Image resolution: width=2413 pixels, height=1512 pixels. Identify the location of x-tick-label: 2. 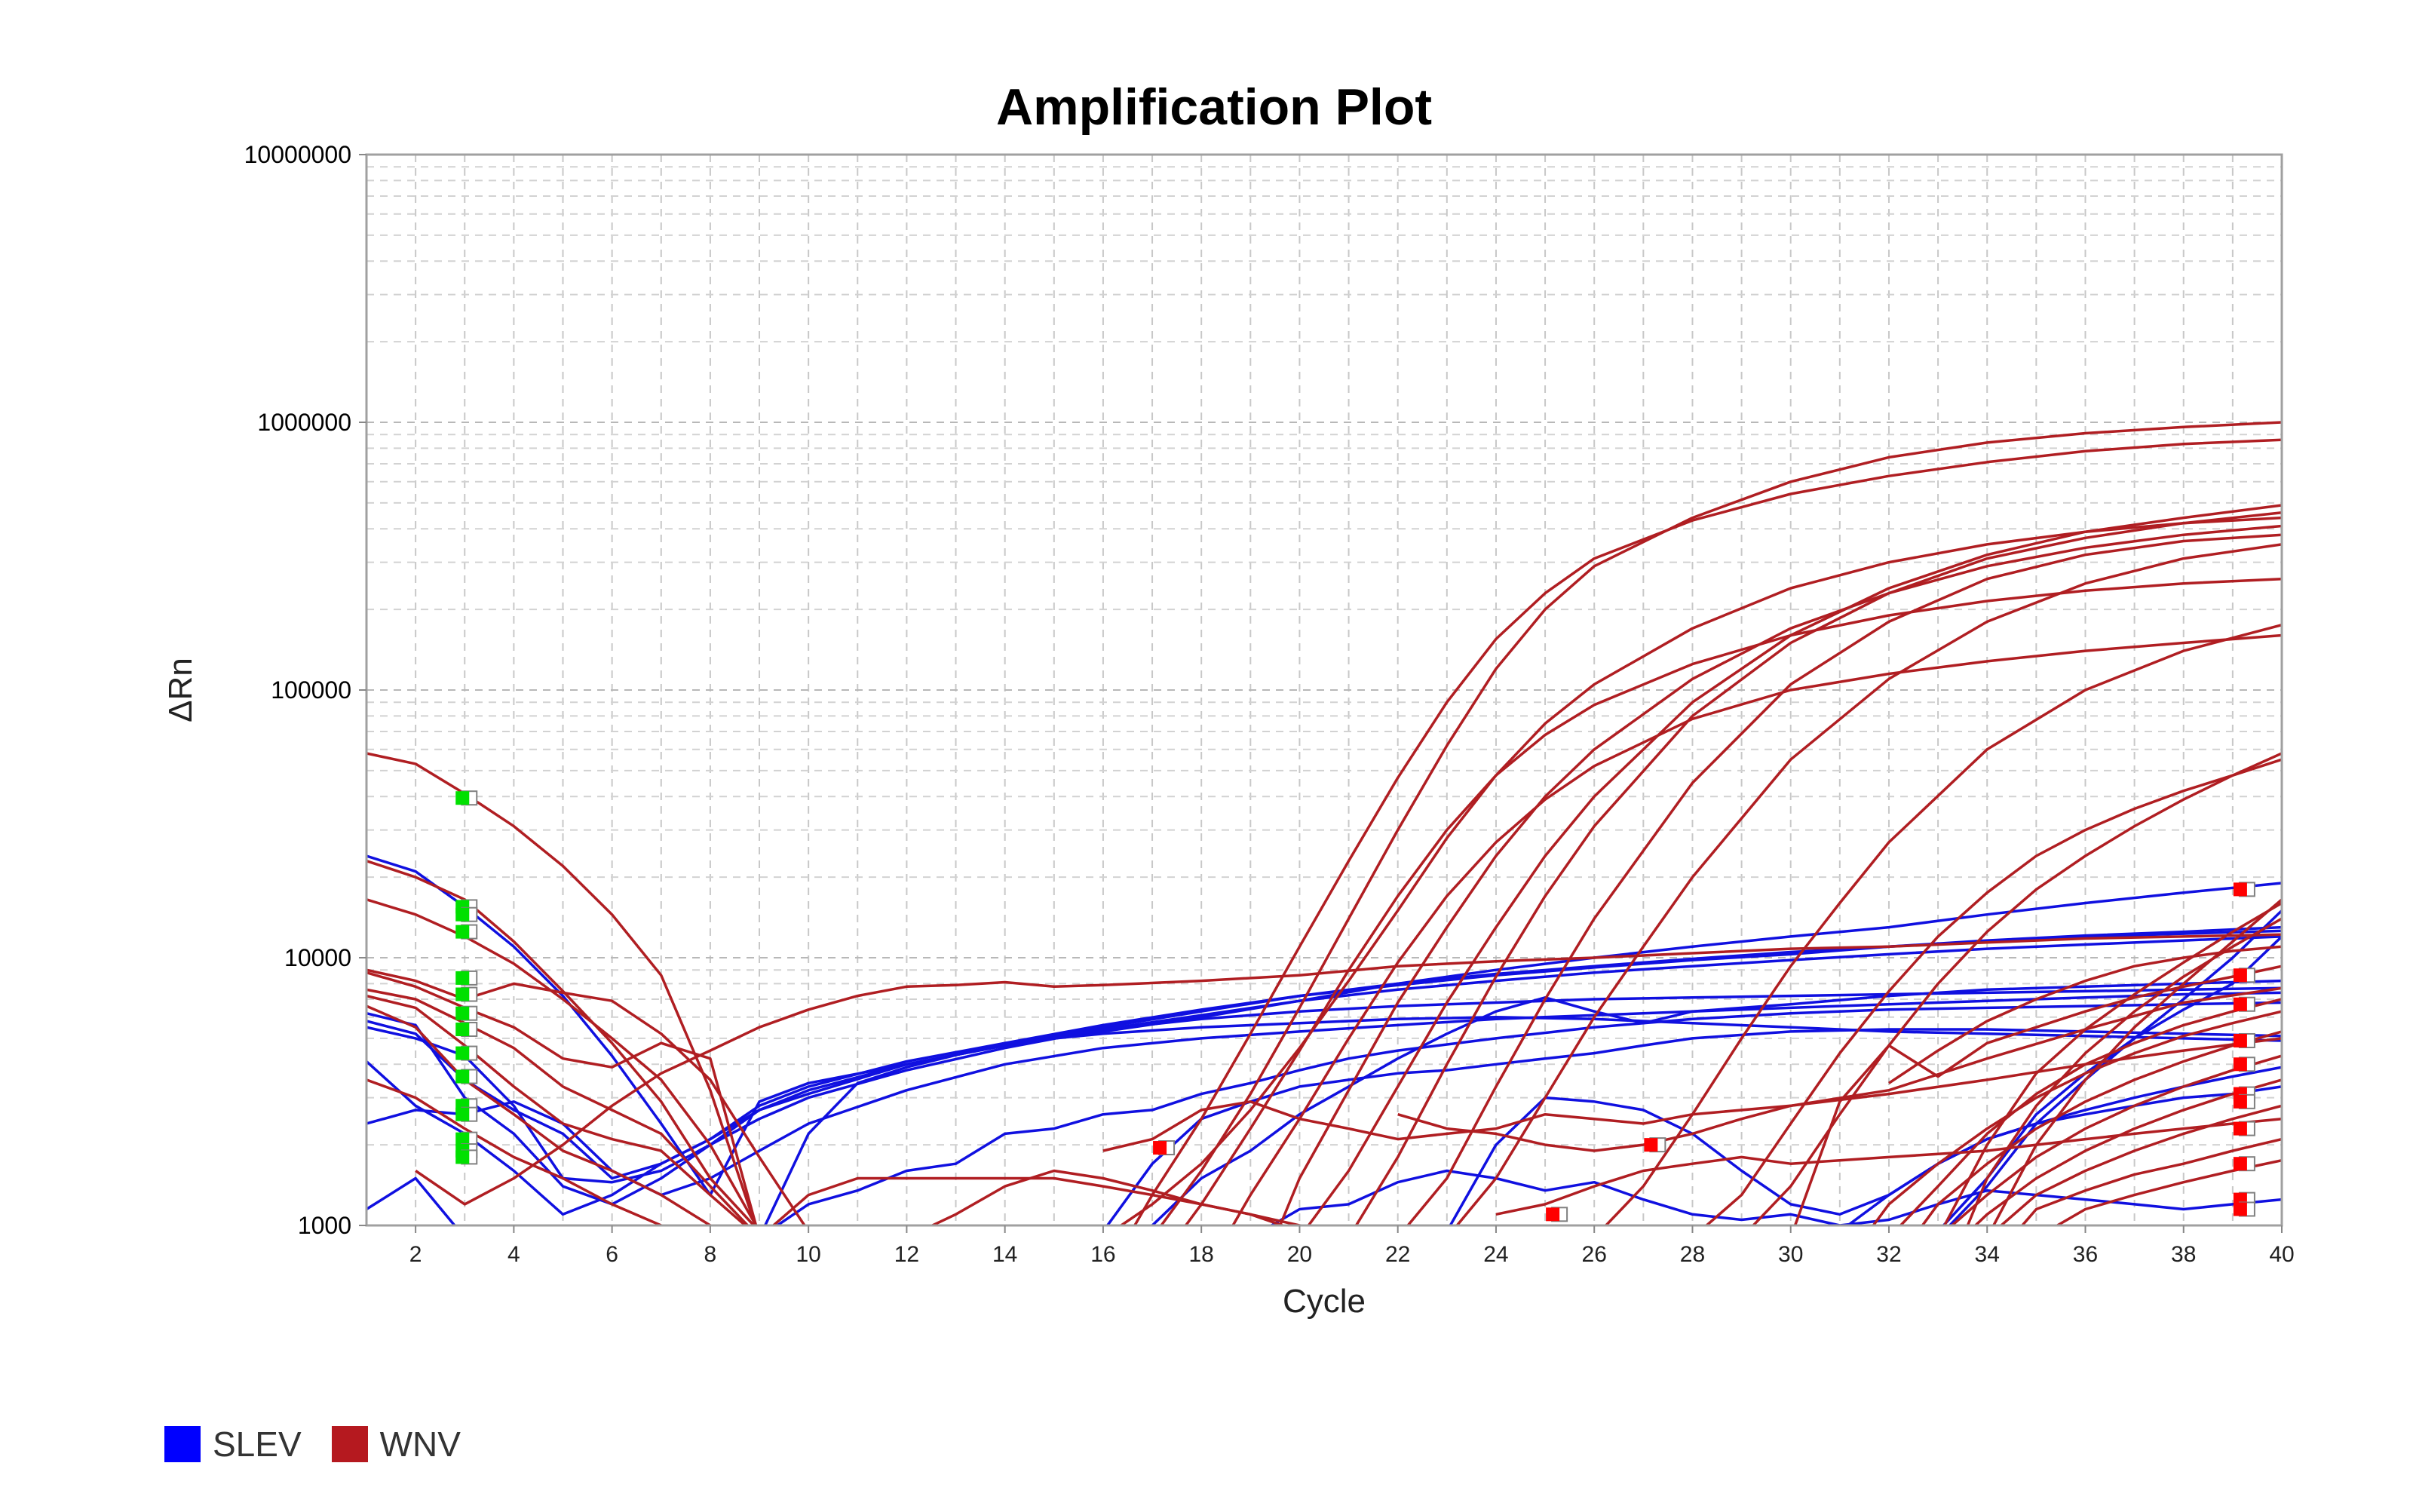
(415, 1254).